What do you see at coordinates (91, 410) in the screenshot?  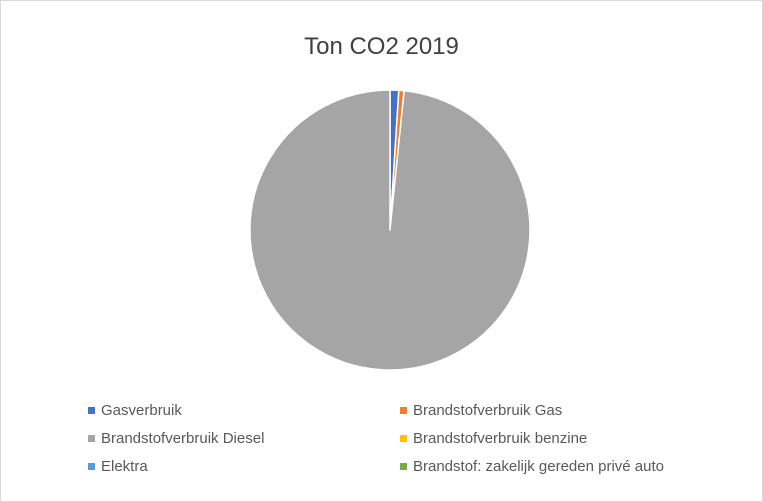 I see `legend-swatch-gasverbruik` at bounding box center [91, 410].